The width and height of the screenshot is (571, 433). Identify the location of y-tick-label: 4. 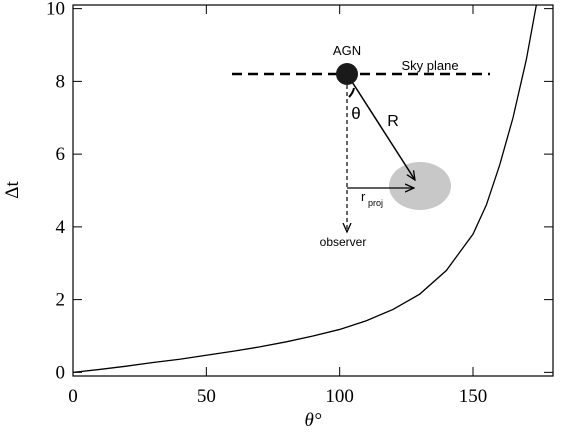
(61, 227).